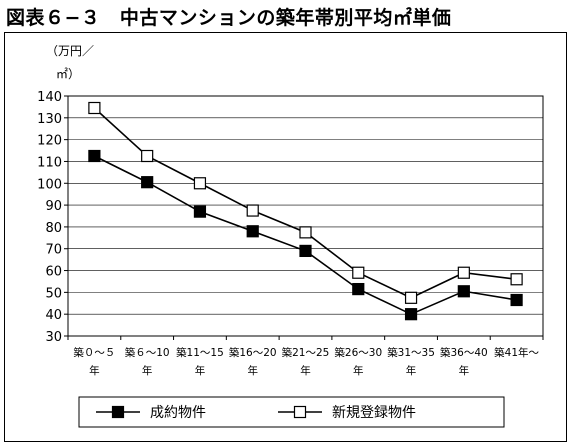 This screenshot has height=447, width=572. Describe the element at coordinates (94, 352) in the screenshot. I see `x-tick-label: 築０～５` at that location.